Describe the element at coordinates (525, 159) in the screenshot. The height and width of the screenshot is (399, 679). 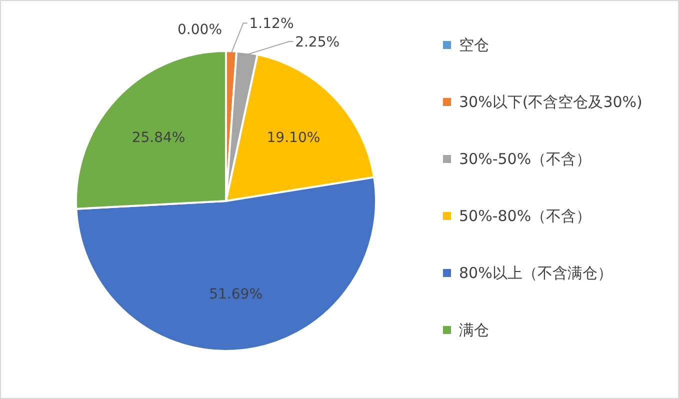
I see `legend-label: 30%-50%（不含）` at that location.